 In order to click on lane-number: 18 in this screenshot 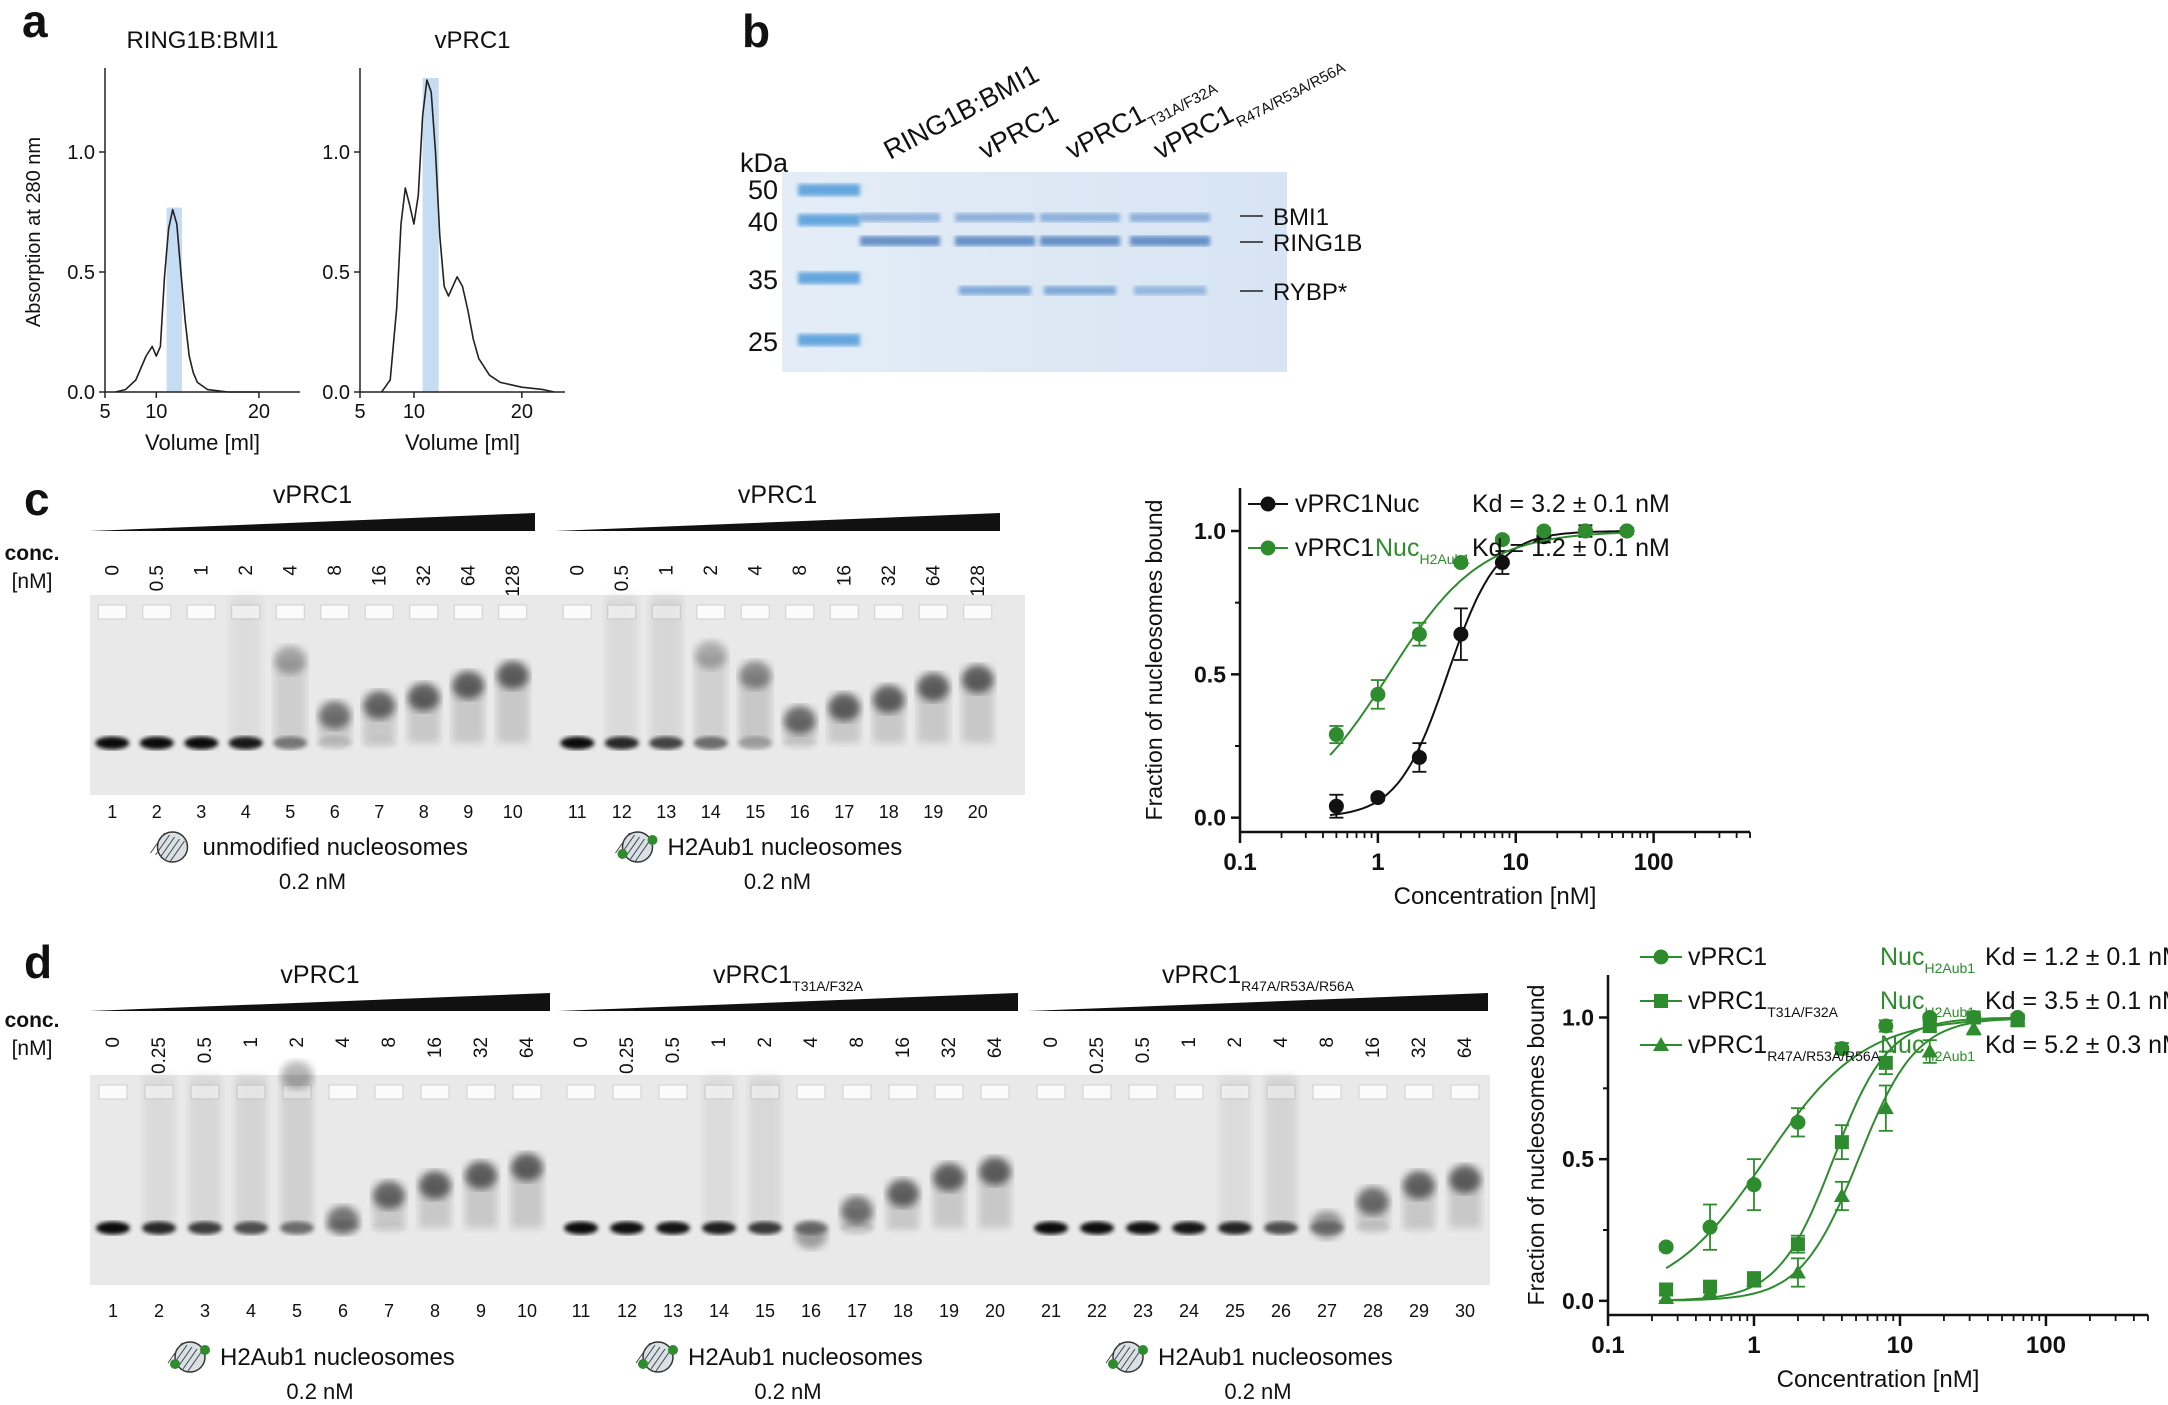, I will do `click(903, 1311)`.